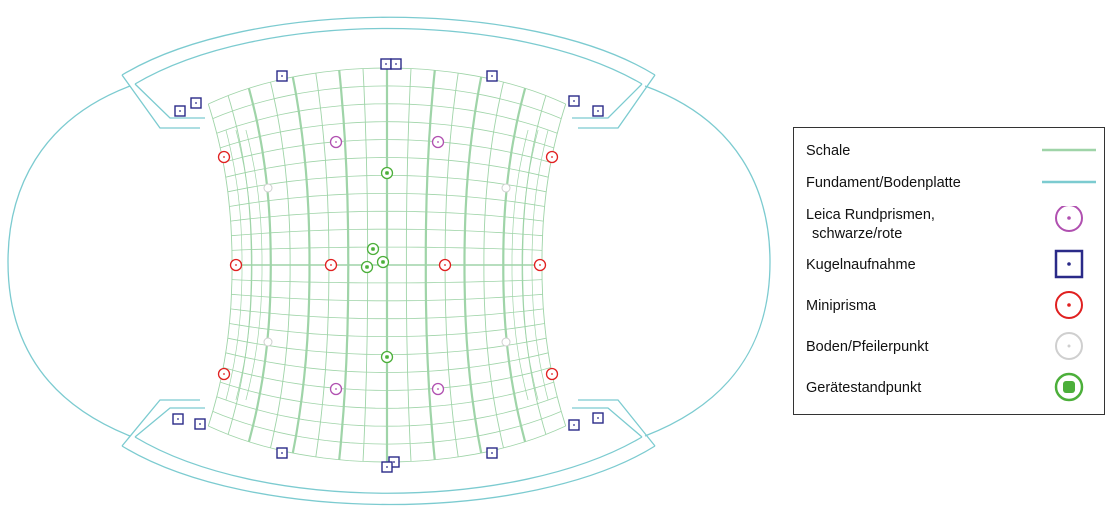  I want to click on legend-label-leica-prism: Leica Rundprismen, schwarze/rote, so click(870, 225).